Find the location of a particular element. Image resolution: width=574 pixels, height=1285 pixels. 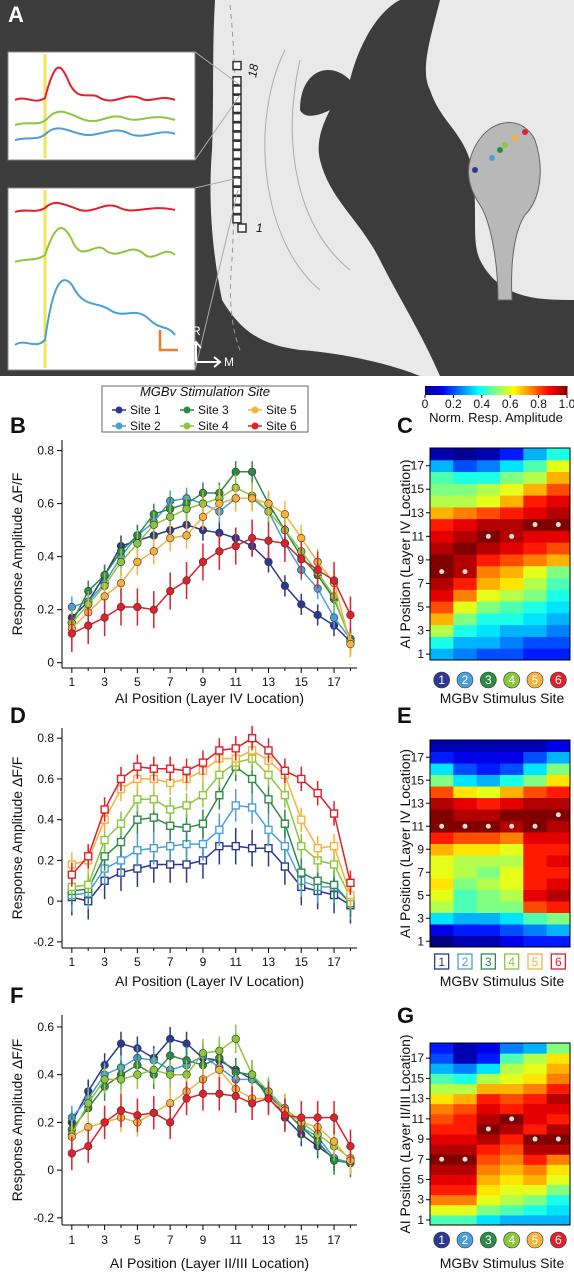

x-axis-label: AI Position (Layer IV Location) is located at coordinates (209, 981).